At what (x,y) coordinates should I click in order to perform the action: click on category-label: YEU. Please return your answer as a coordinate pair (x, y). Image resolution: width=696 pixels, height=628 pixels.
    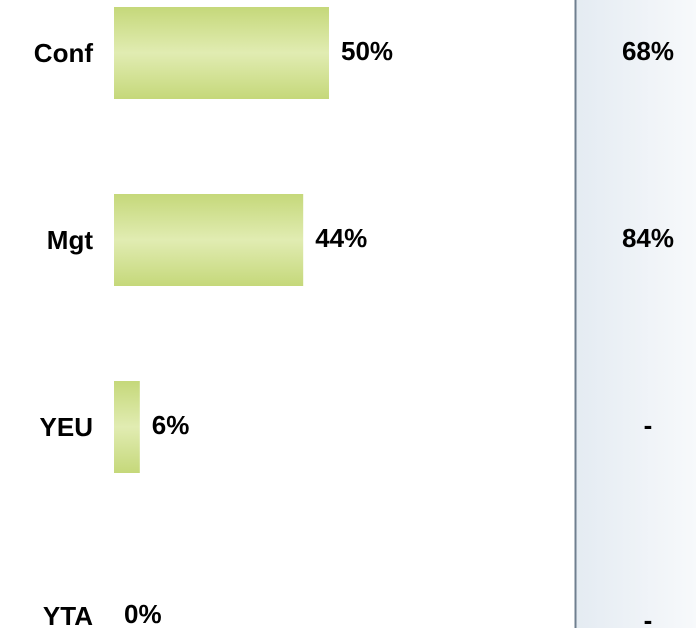
    Looking at the image, I should click on (66, 427).